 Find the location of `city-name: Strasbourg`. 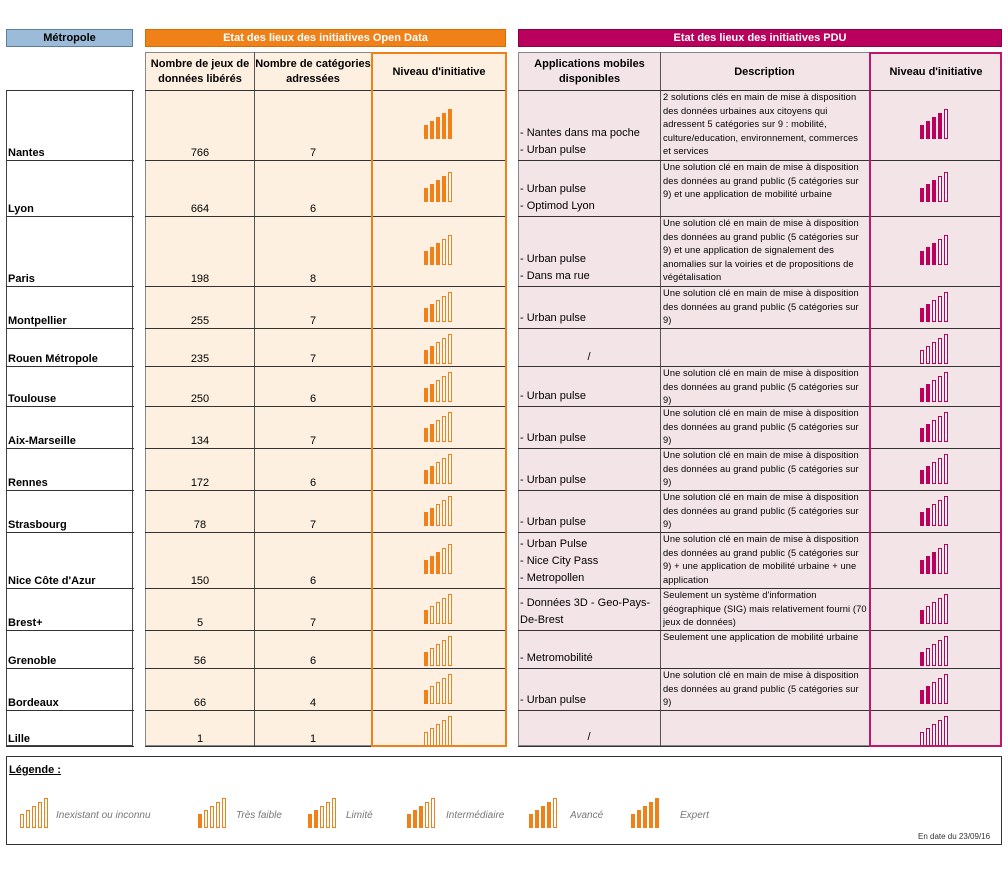

city-name: Strasbourg is located at coordinates (37, 525).